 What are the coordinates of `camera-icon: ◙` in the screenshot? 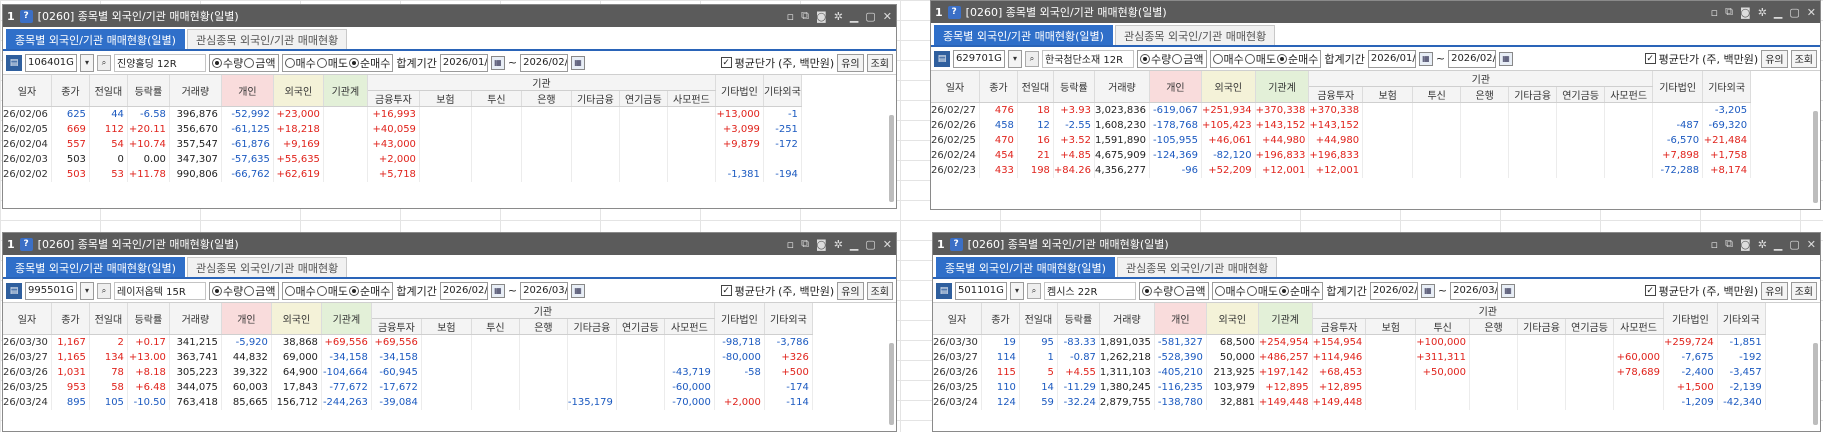 It's located at (821, 16).